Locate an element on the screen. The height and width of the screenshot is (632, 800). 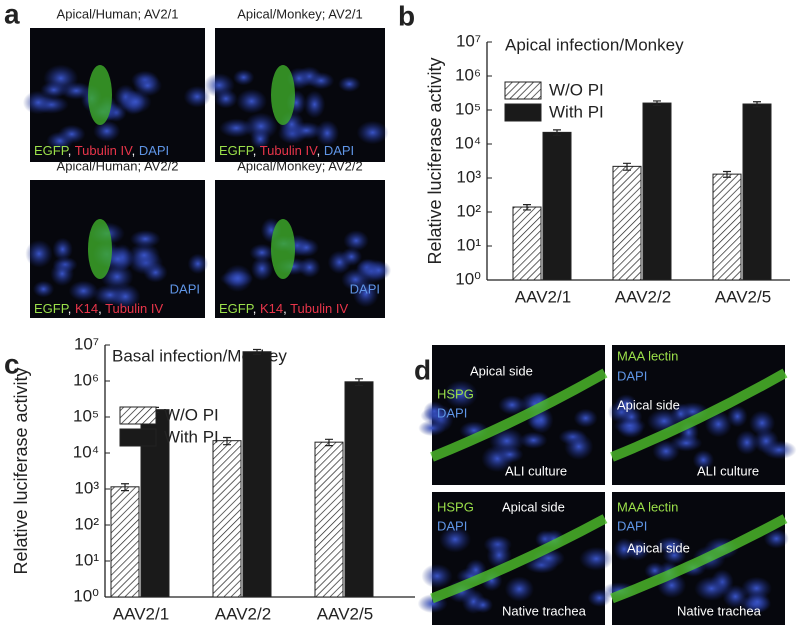
y-tick-label: 10⁰ is located at coordinates (468, 278).